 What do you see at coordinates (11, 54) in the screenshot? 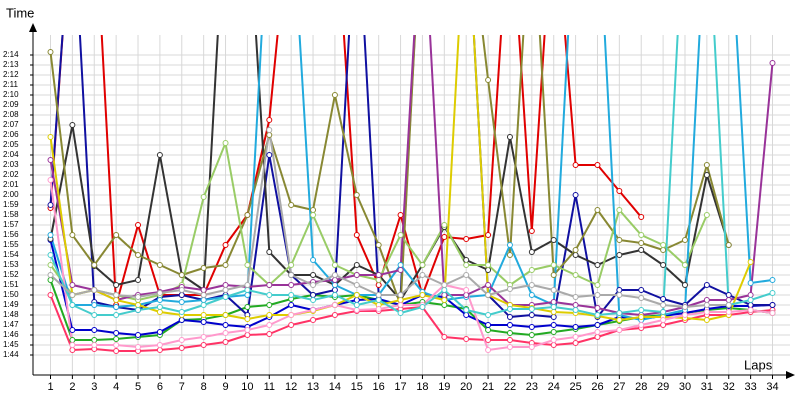
I see `y-tick-label: 2:14` at bounding box center [11, 54].